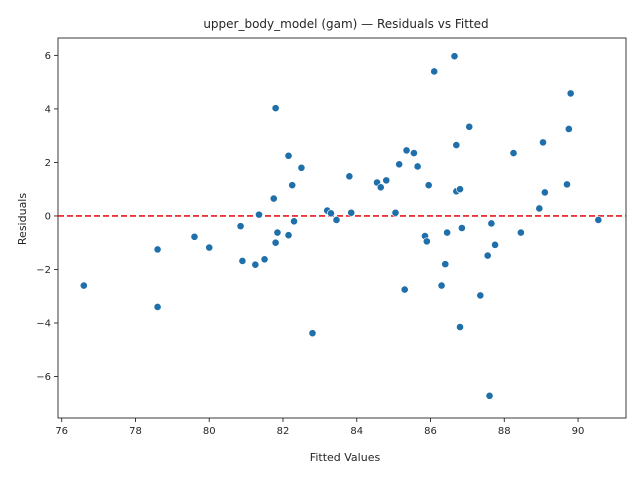  I want to click on x-tick-label: 78, so click(135, 431).